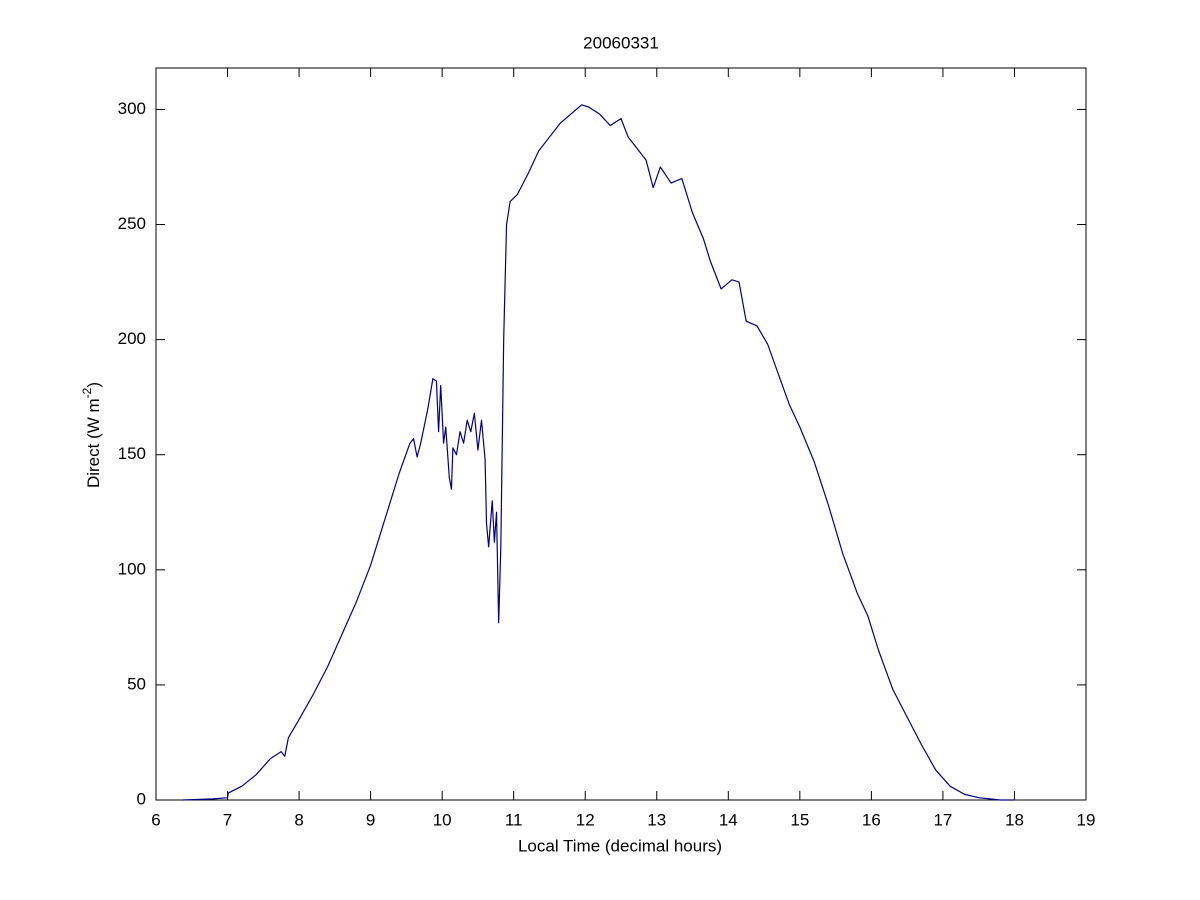 The width and height of the screenshot is (1200, 900). I want to click on x-tick-label: 8, so click(298, 819).